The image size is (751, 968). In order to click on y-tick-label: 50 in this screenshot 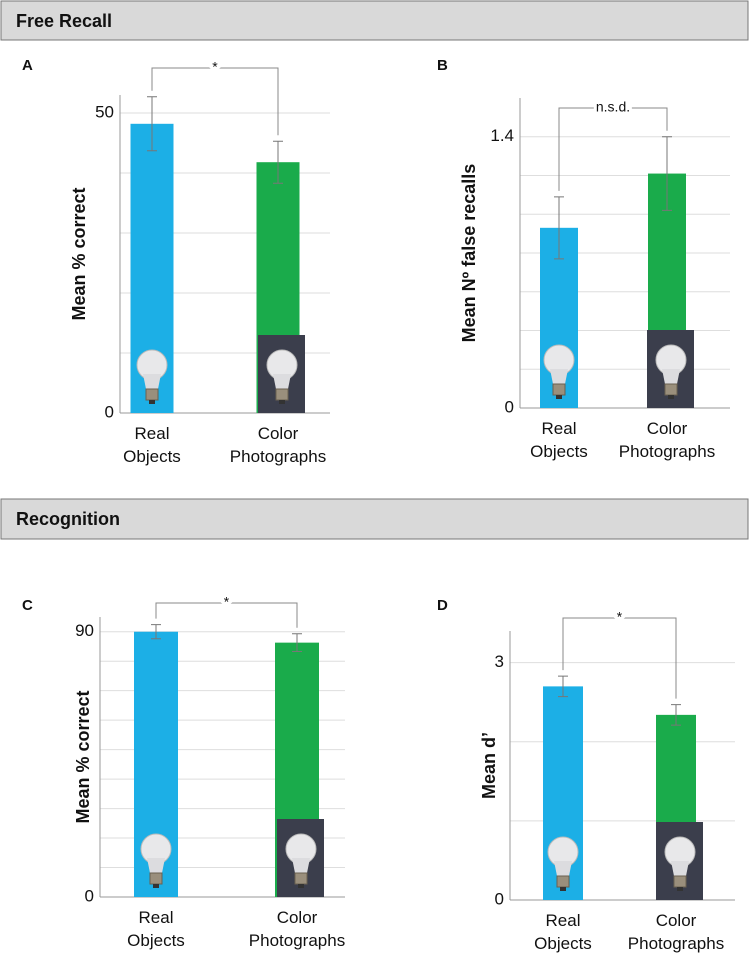, I will do `click(104, 111)`.